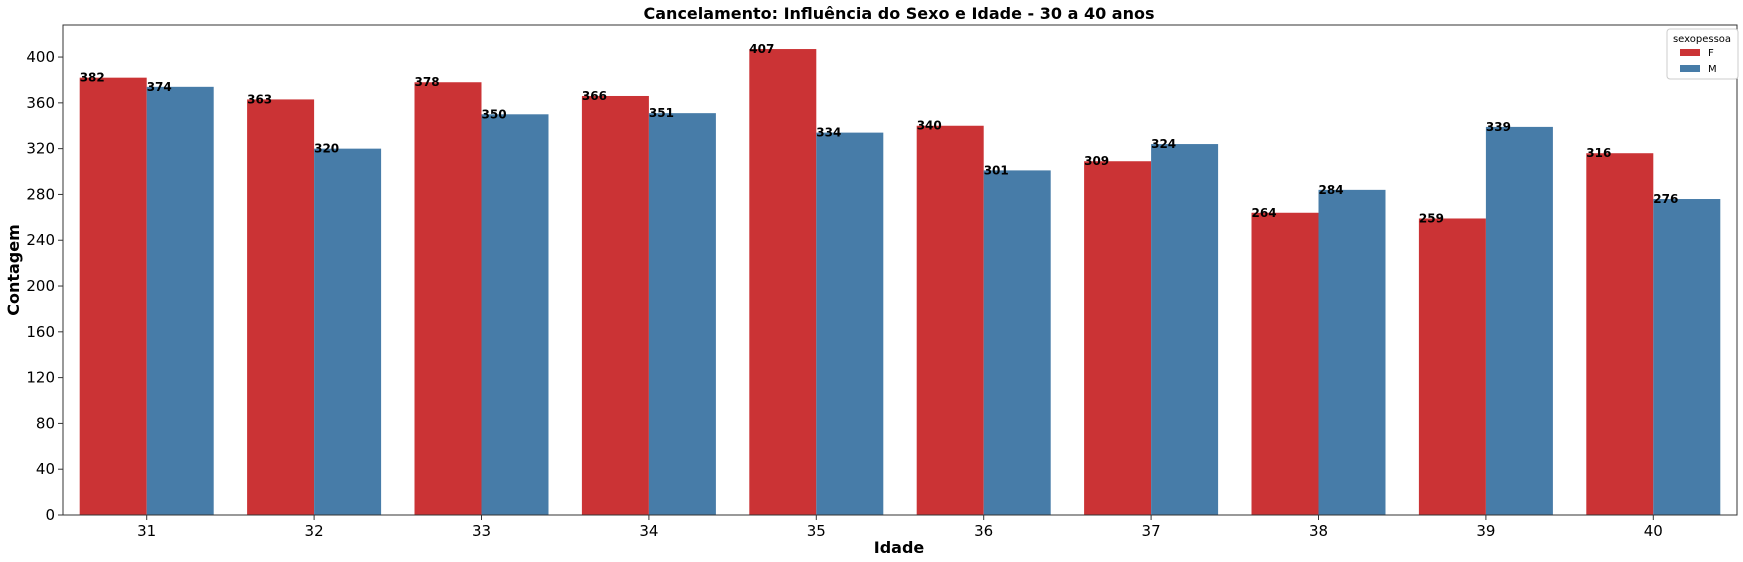 The width and height of the screenshot is (1743, 562). What do you see at coordinates (761, 49) in the screenshot?
I see `data-label-f-35: 407` at bounding box center [761, 49].